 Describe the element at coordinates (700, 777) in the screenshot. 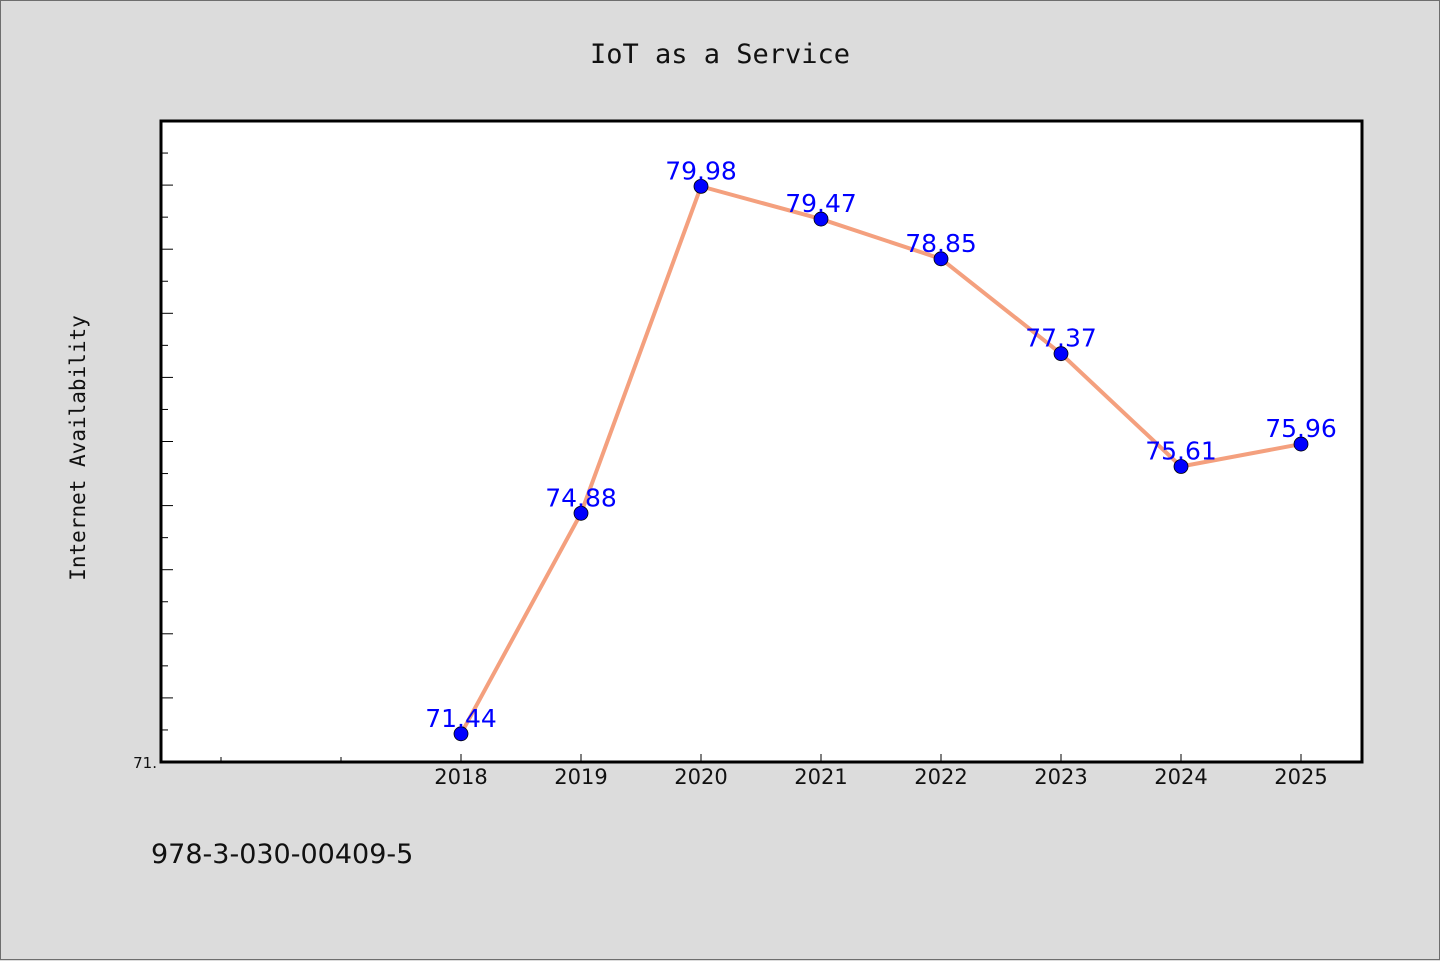

I see `x-tick-label: 2020` at that location.